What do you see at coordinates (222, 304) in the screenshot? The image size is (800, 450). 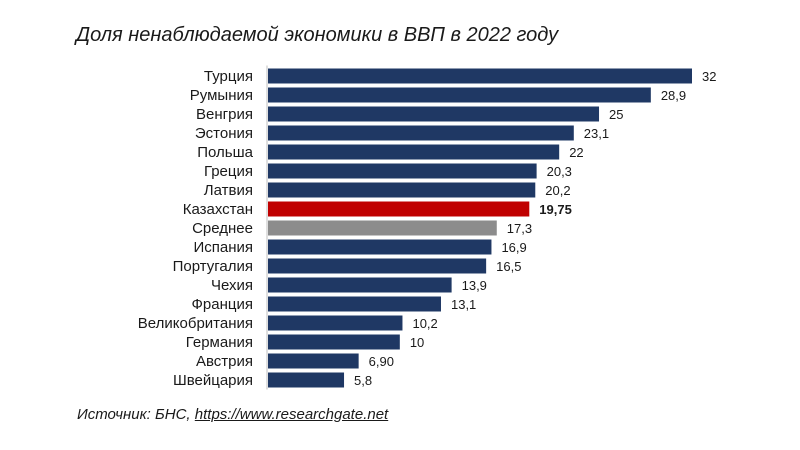 I see `category-label: Франция` at bounding box center [222, 304].